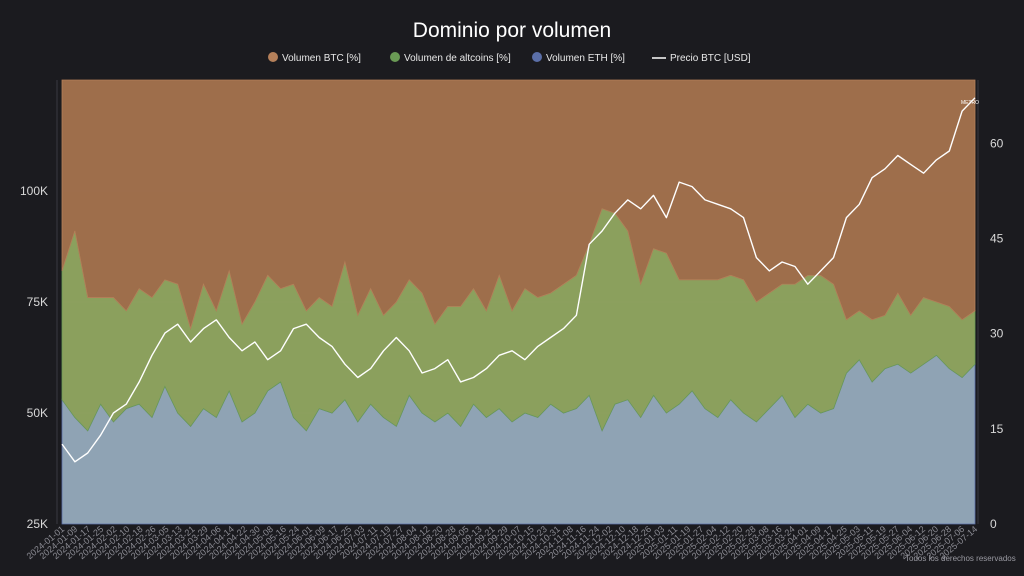 This screenshot has height=576, width=1024. I want to click on copyright-text: Todos los derechos reservados, so click(960, 558).